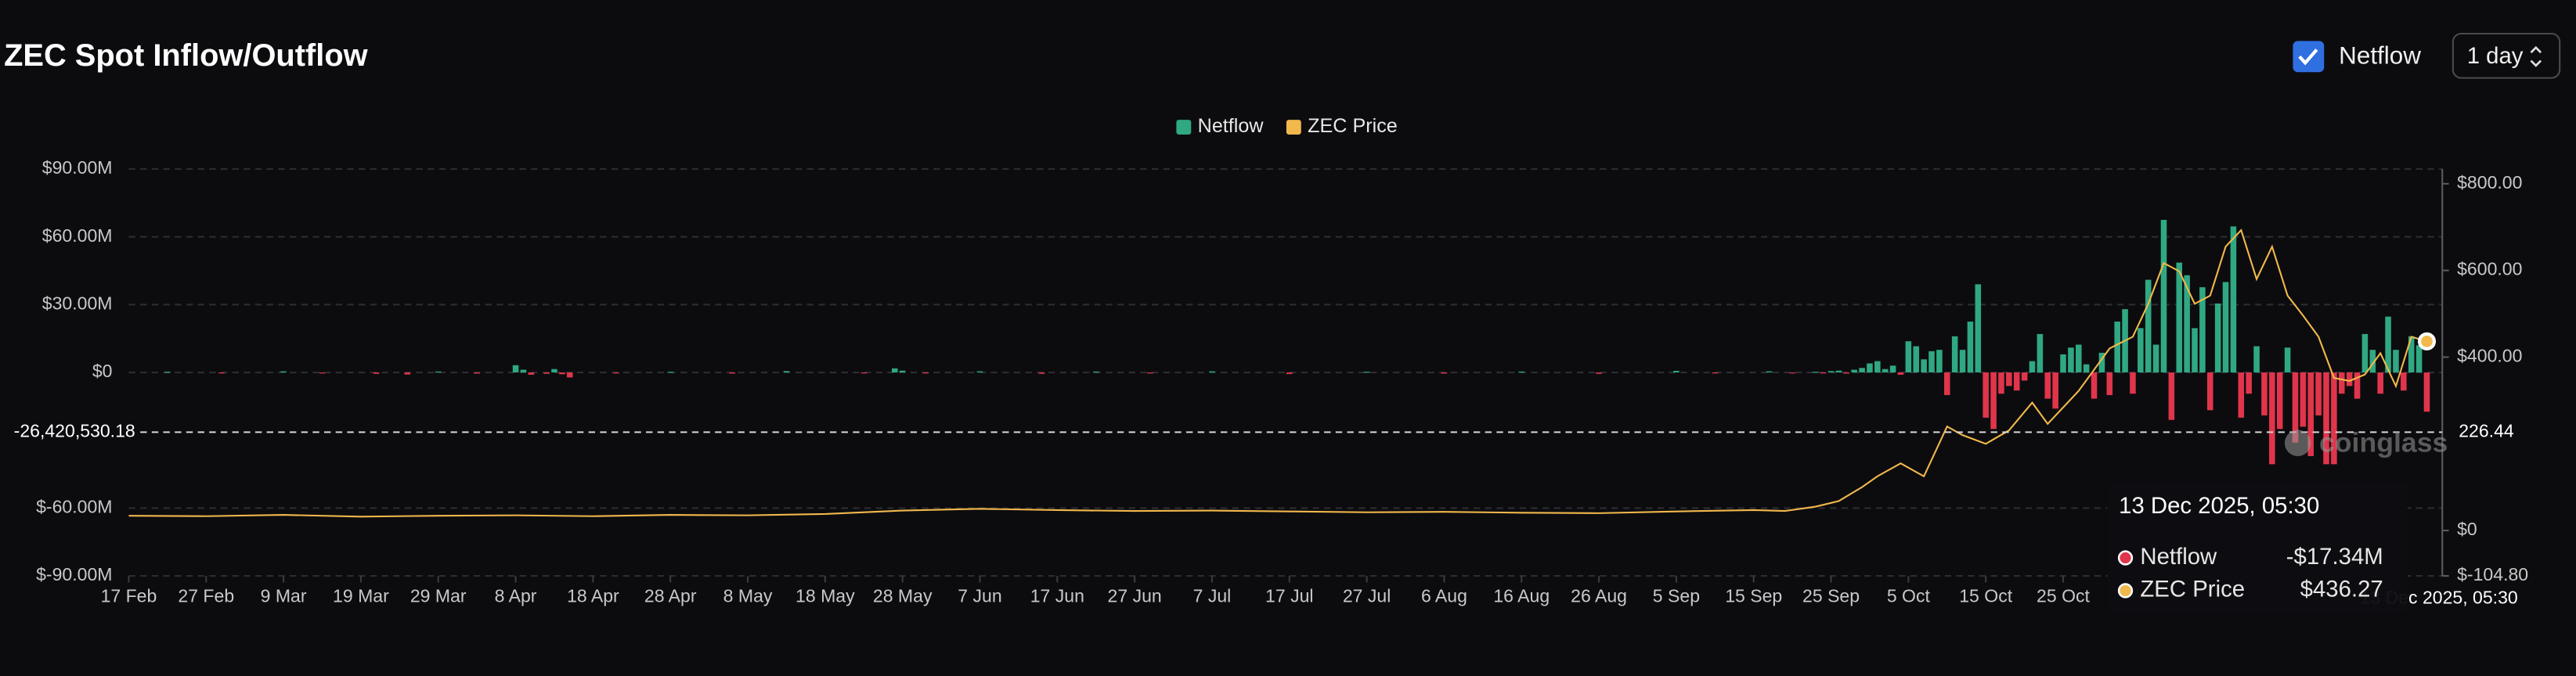  I want to click on select-box, so click(2507, 56).